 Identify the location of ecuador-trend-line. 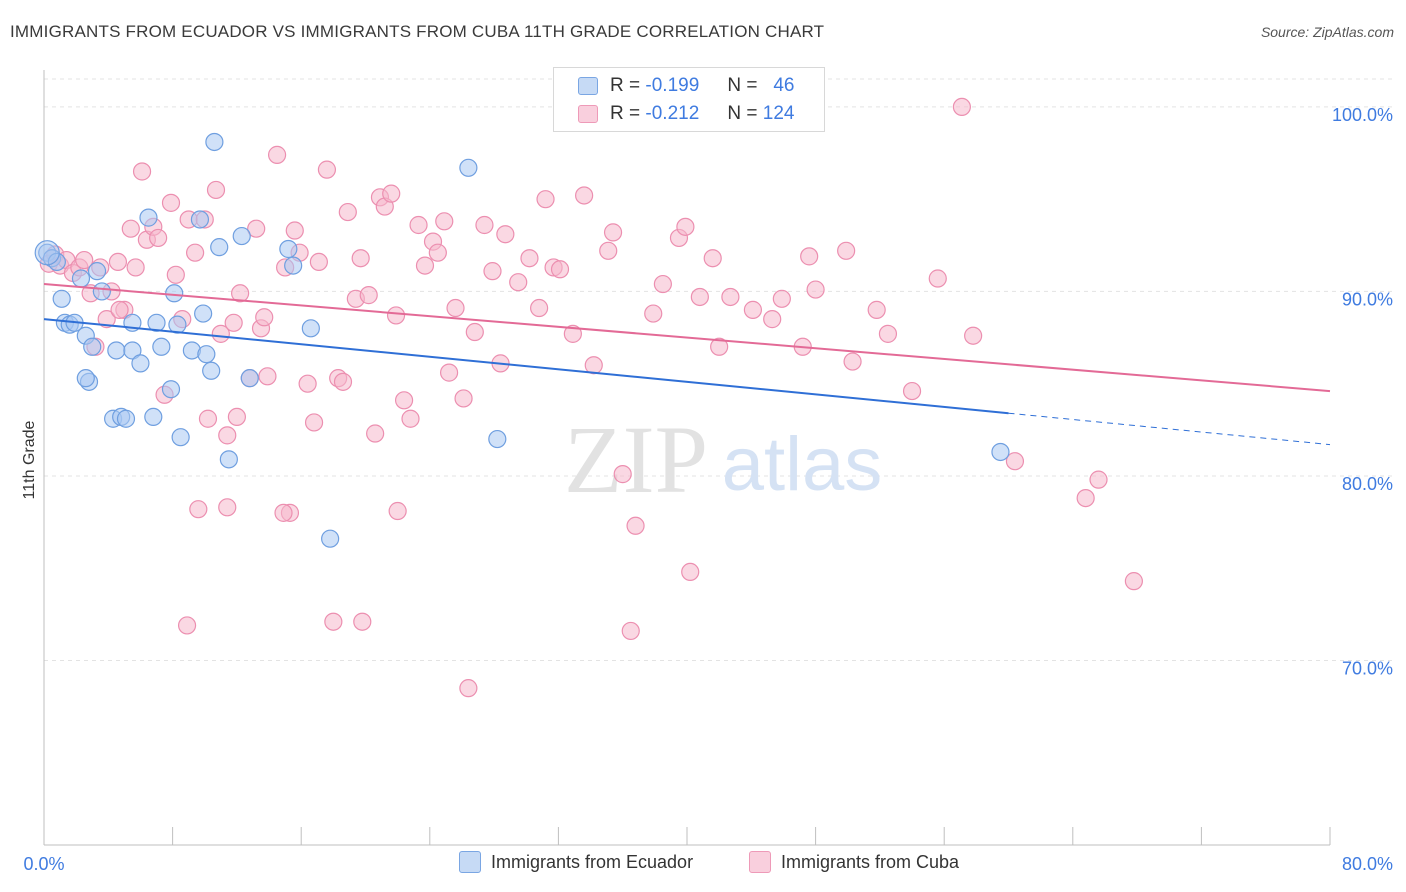
(526, 366).